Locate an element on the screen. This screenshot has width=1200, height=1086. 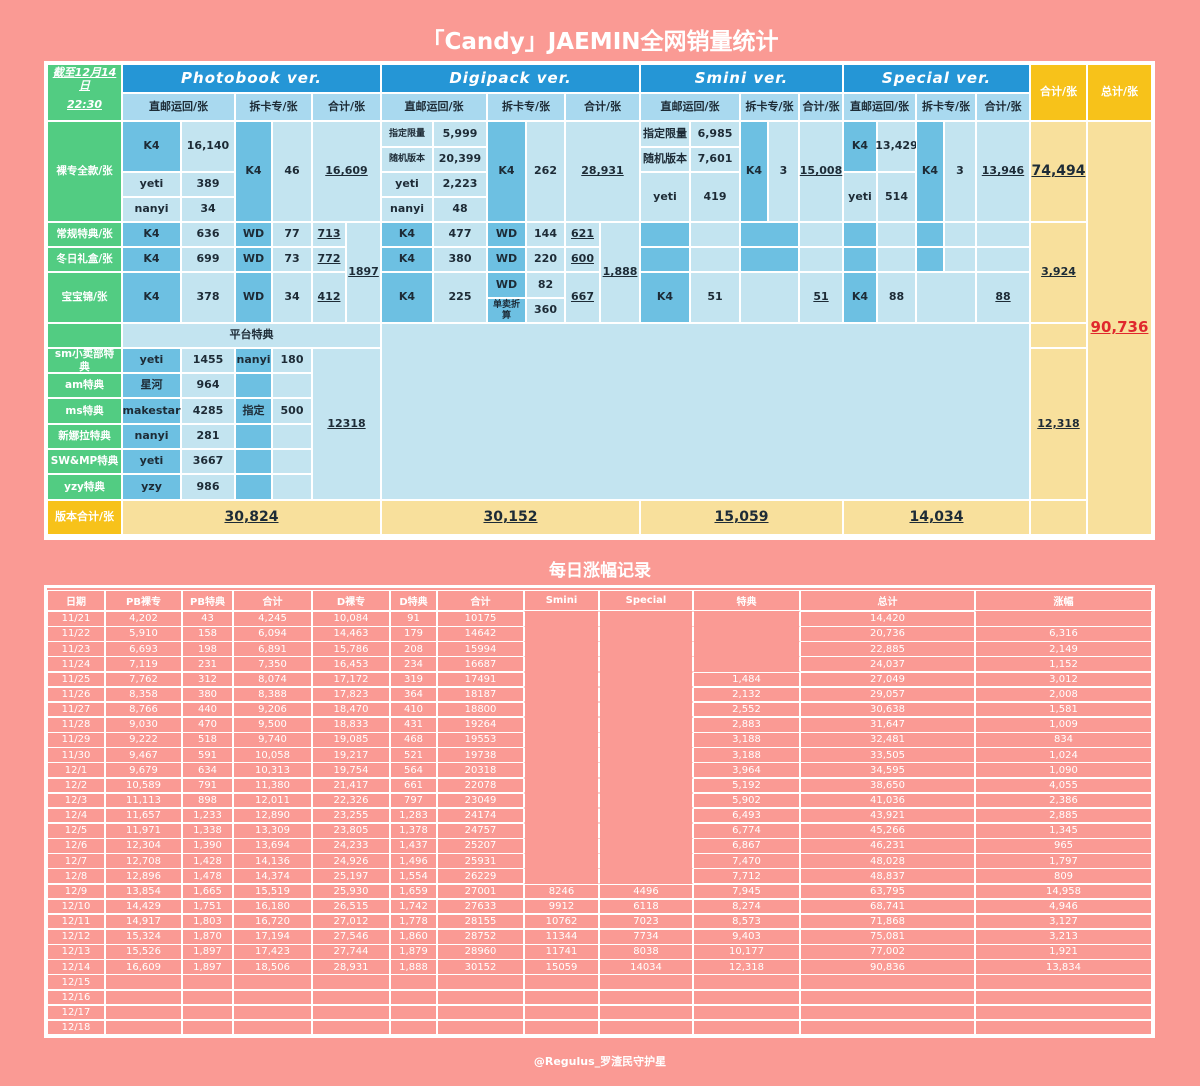
table-cell: 28,931 is located at coordinates (351, 967).